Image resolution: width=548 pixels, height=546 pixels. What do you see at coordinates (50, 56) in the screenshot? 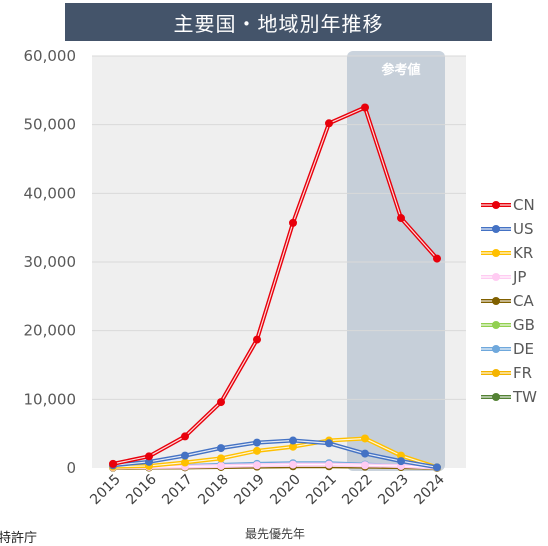
I see `y-tick-label: 60,000` at bounding box center [50, 56].